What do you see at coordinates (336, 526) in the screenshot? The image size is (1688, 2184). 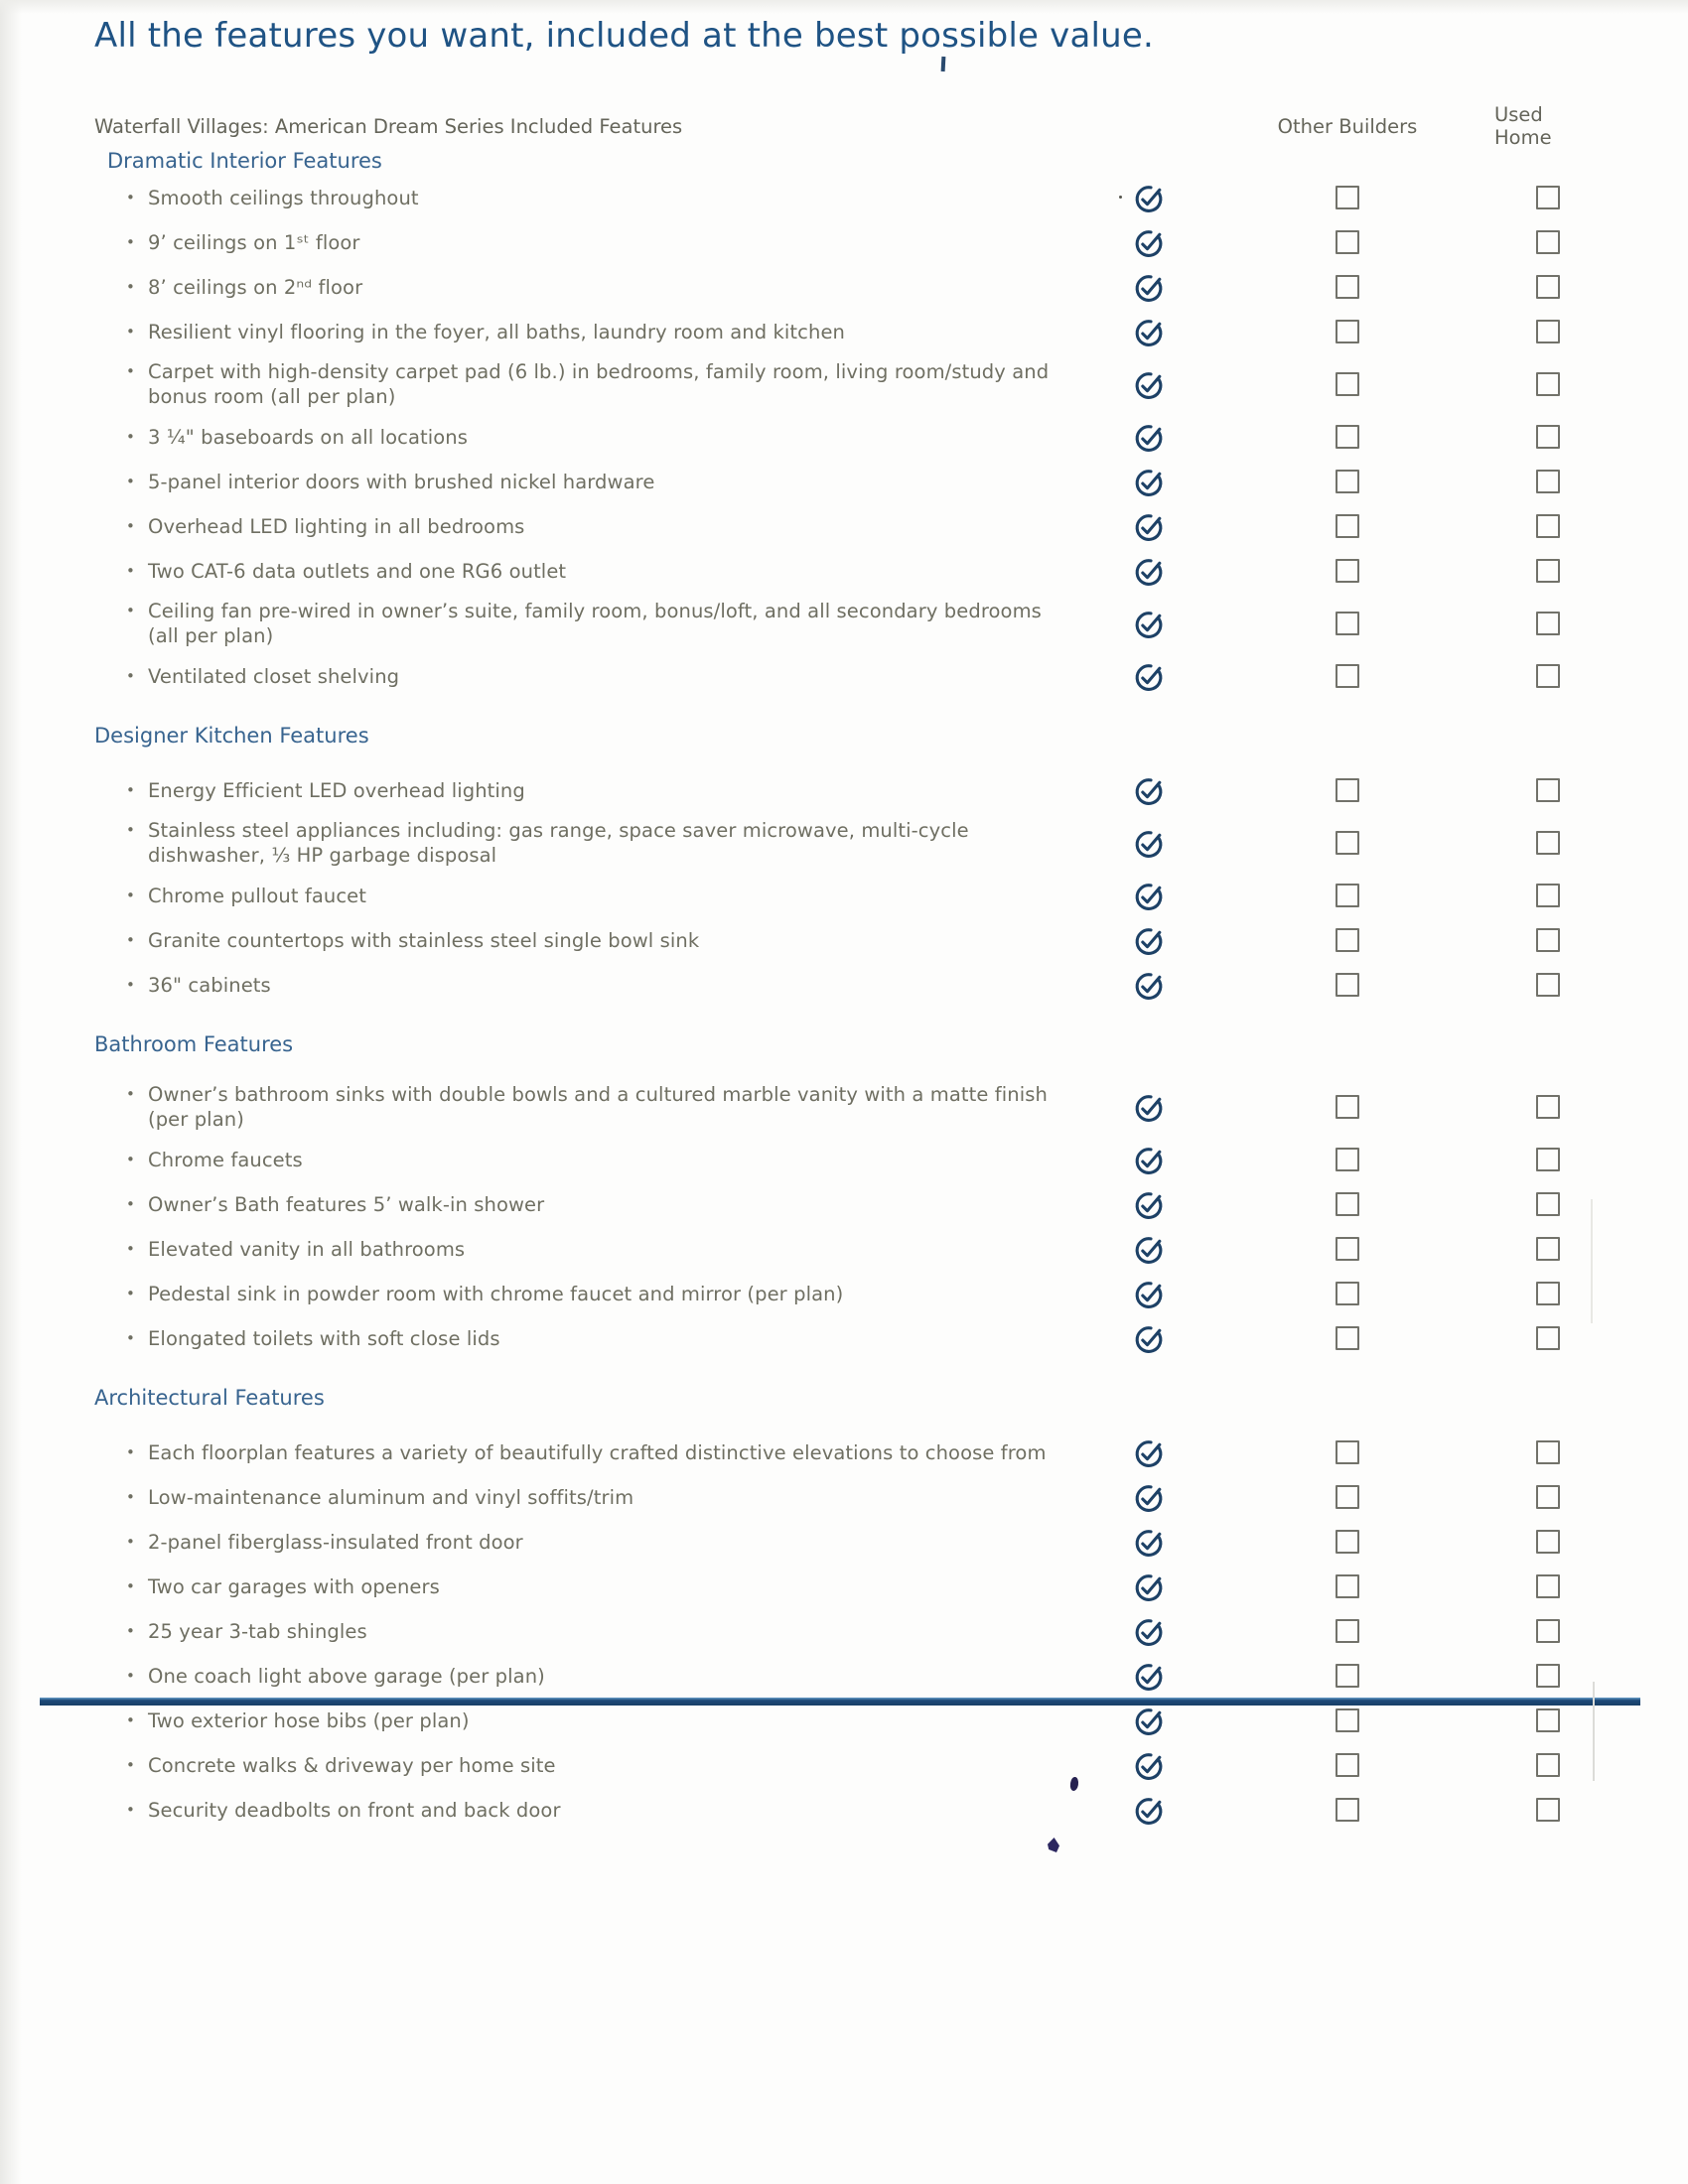 I see `feature-text: Overhead LED lighting in all bedrooms` at bounding box center [336, 526].